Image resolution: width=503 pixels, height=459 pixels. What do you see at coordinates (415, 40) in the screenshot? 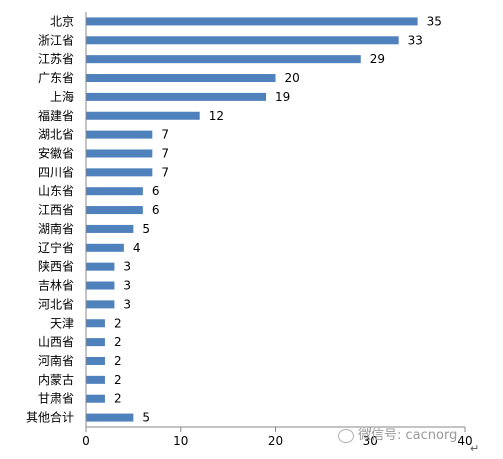
I see `value-label: 33` at bounding box center [415, 40].